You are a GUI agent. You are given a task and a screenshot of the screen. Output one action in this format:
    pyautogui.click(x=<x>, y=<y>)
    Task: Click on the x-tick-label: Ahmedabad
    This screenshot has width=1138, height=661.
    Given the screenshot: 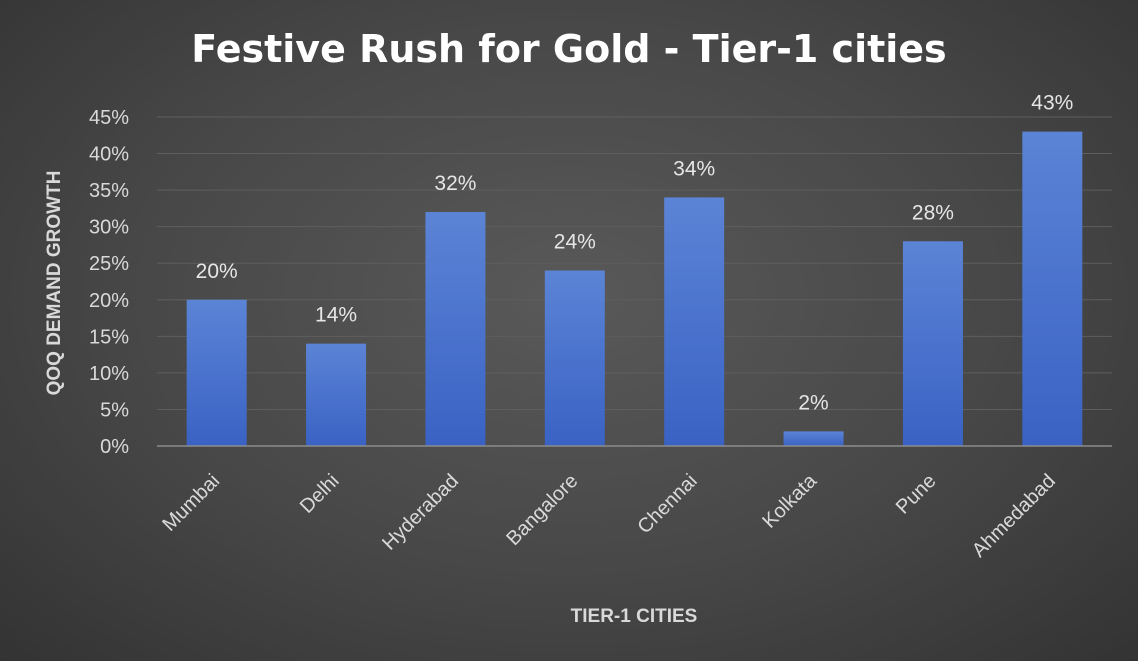 What is the action you would take?
    pyautogui.click(x=1014, y=516)
    